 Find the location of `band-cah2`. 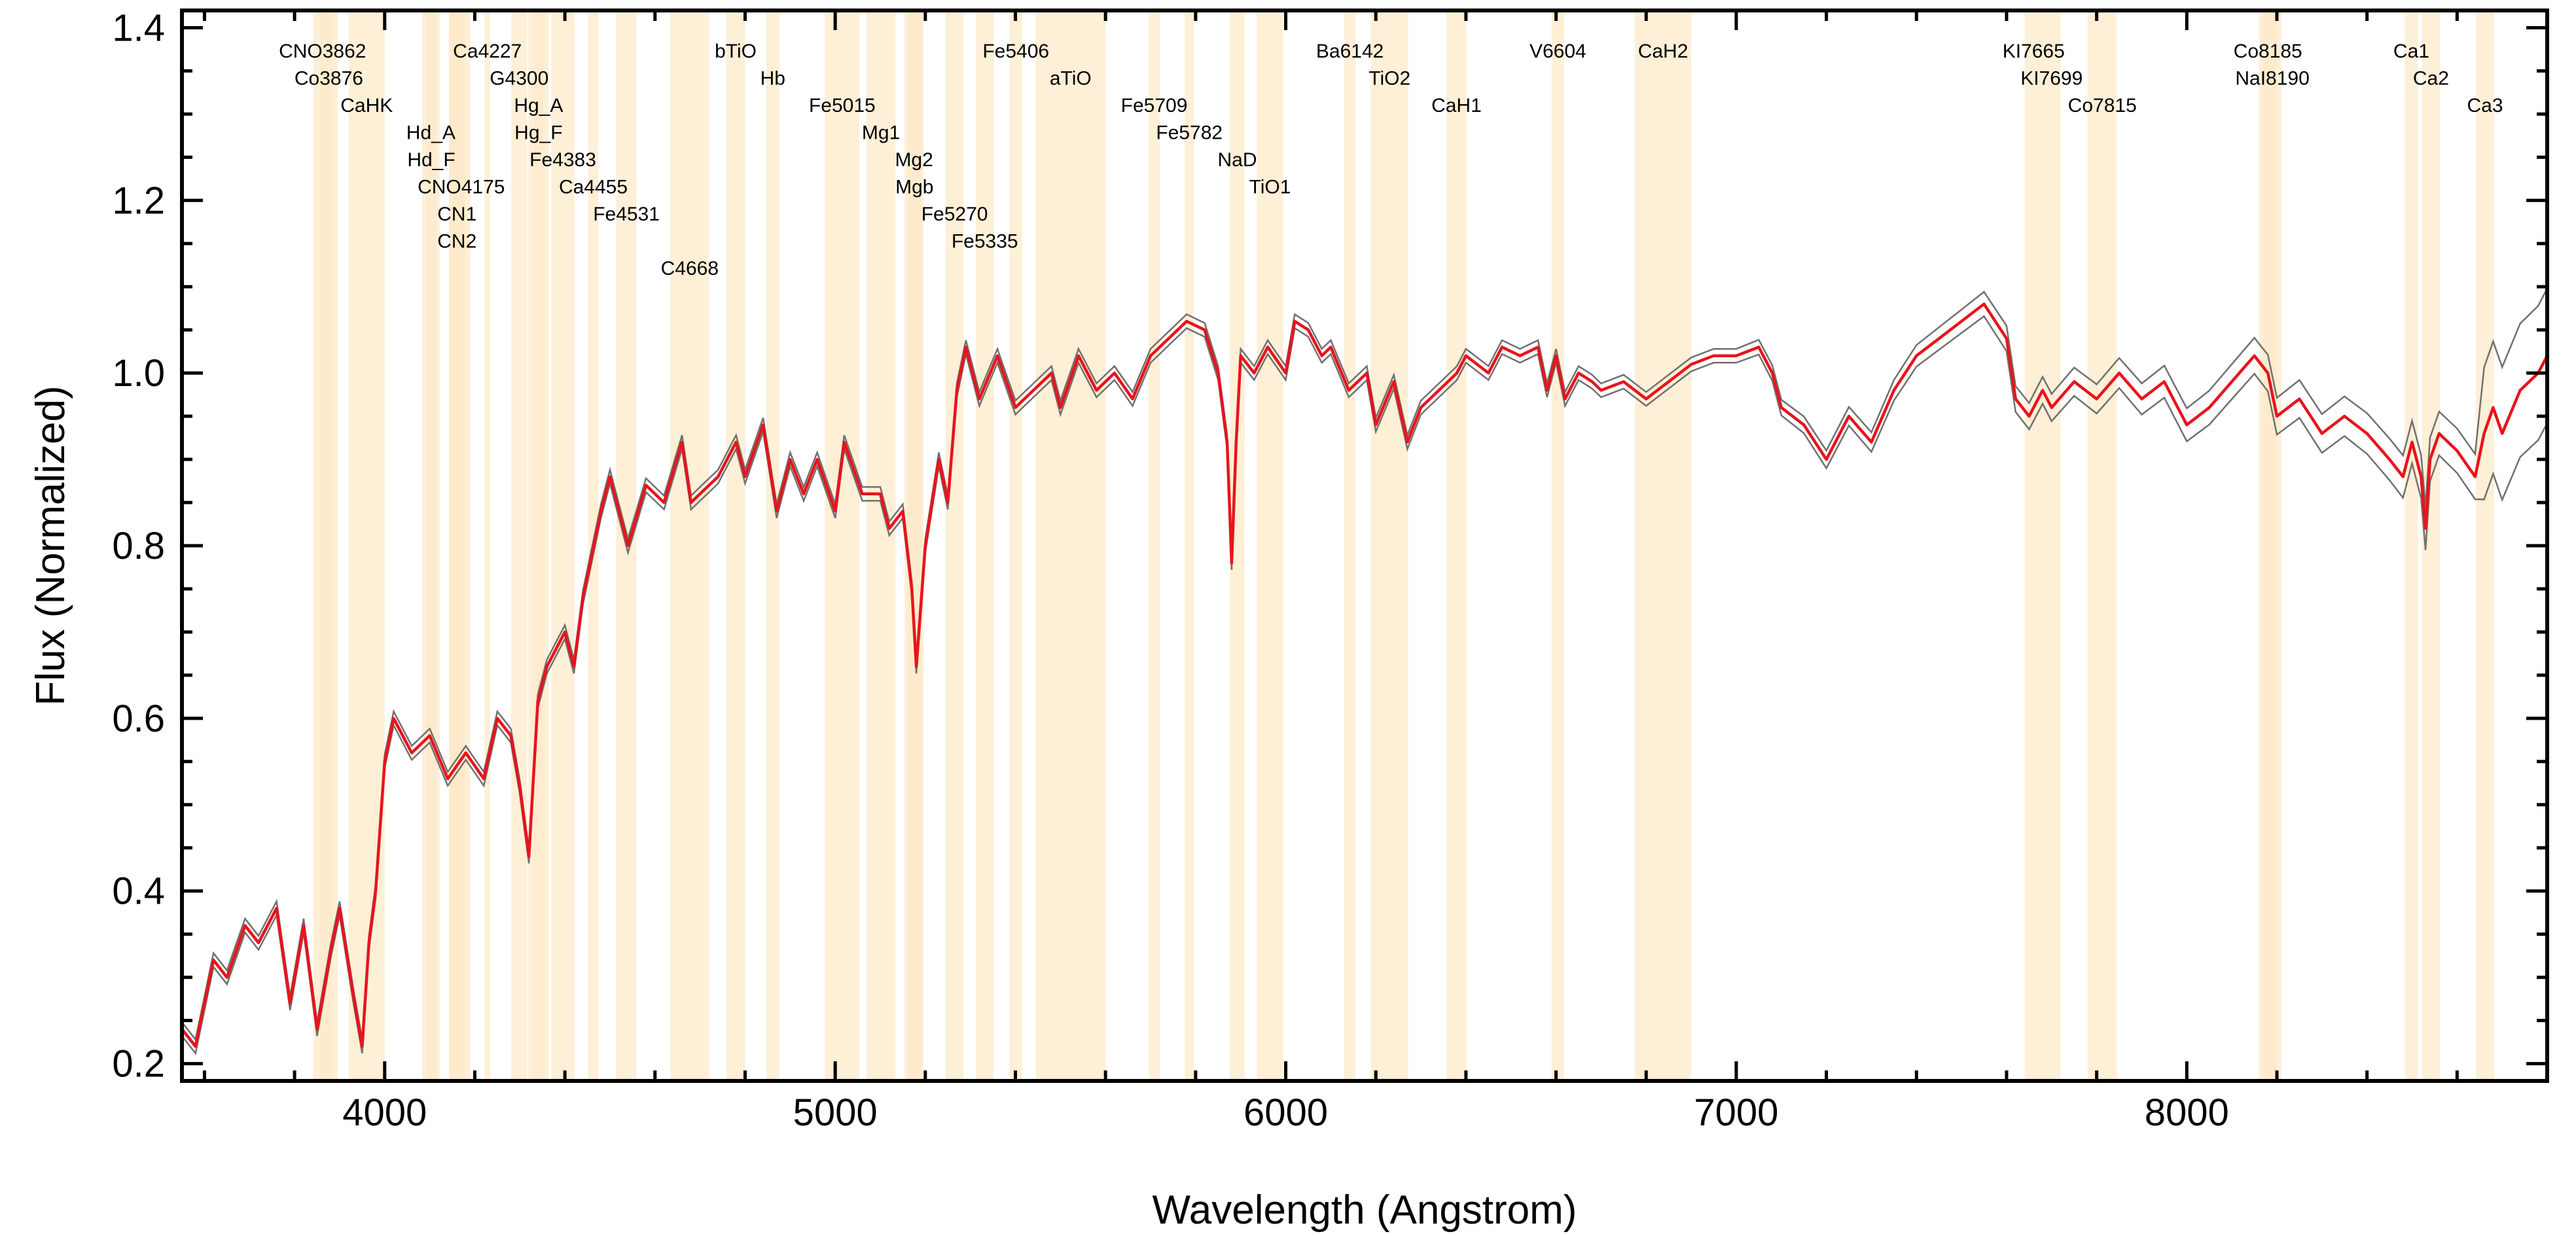

band-cah2 is located at coordinates (1663, 545).